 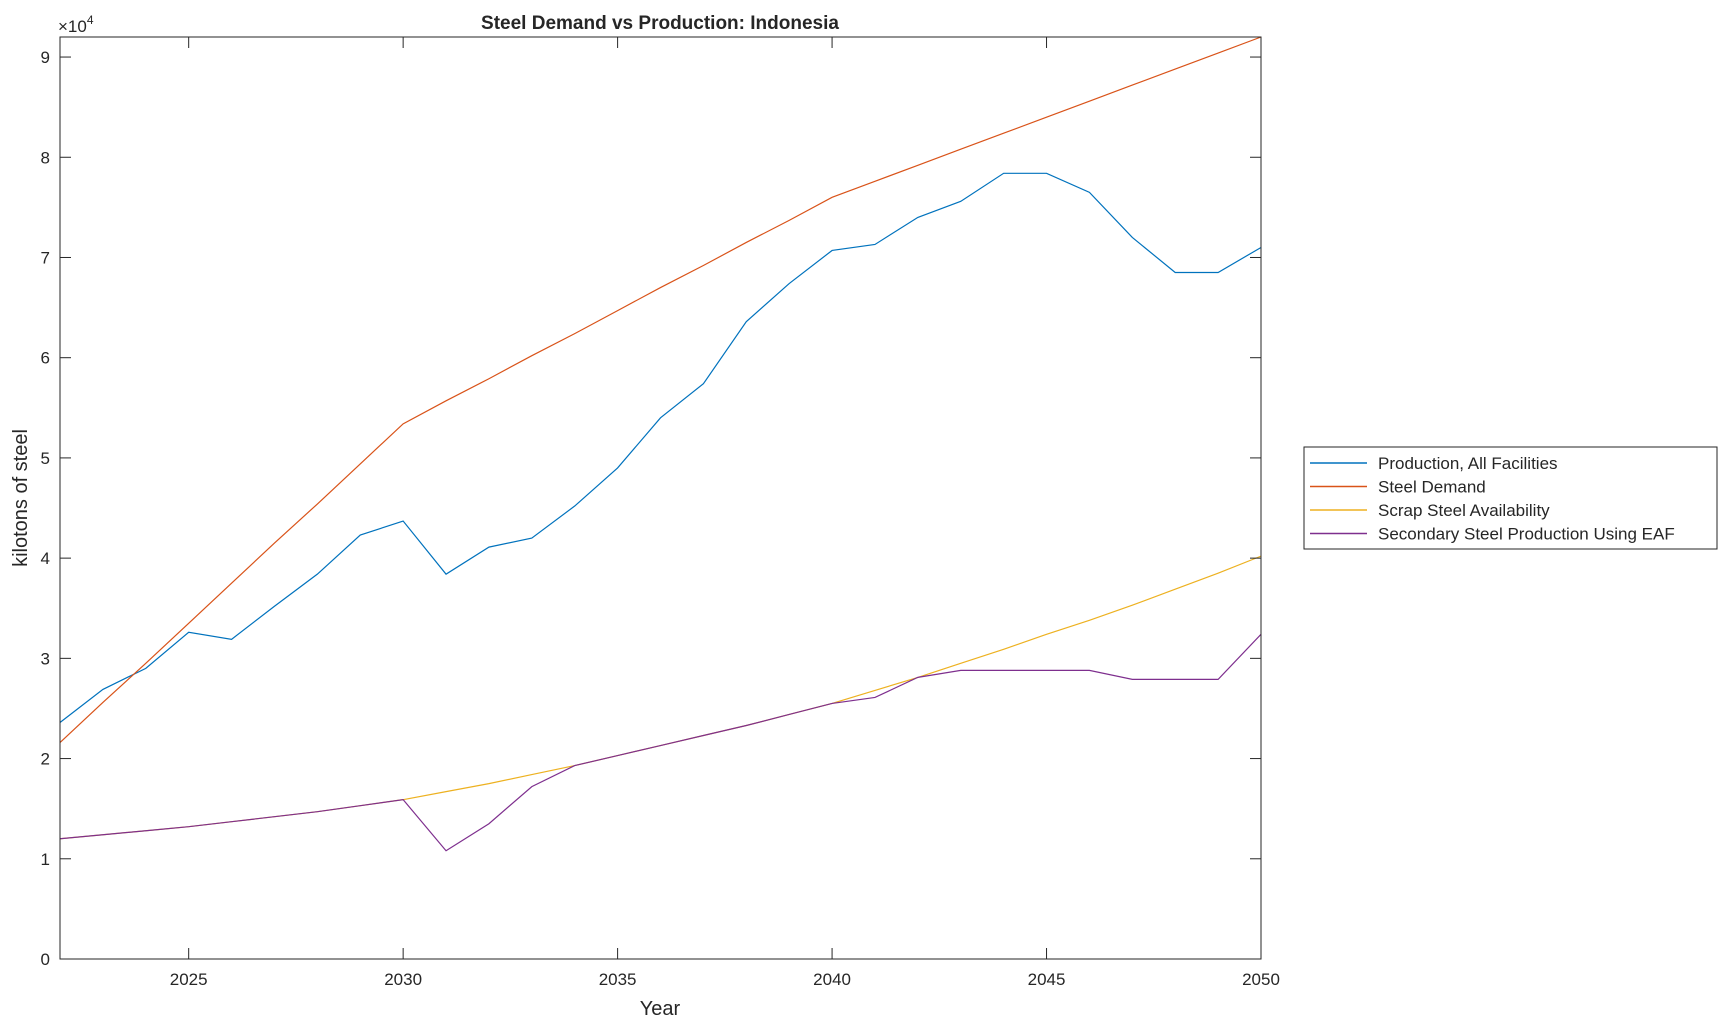 I want to click on svg-text: ×10⁴, so click(x=76, y=24).